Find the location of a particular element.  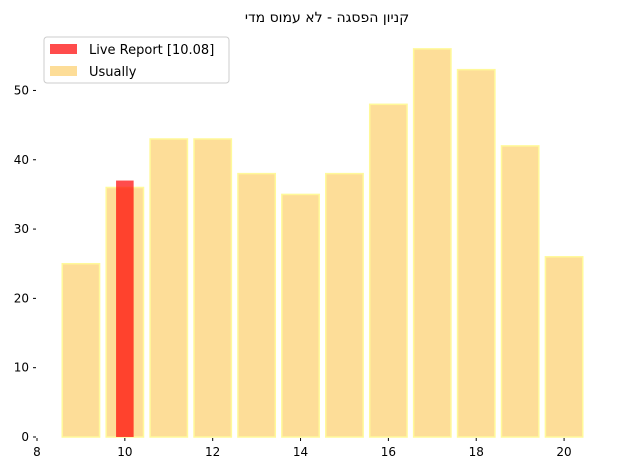

y-tick-label: 50 is located at coordinates (21, 90).